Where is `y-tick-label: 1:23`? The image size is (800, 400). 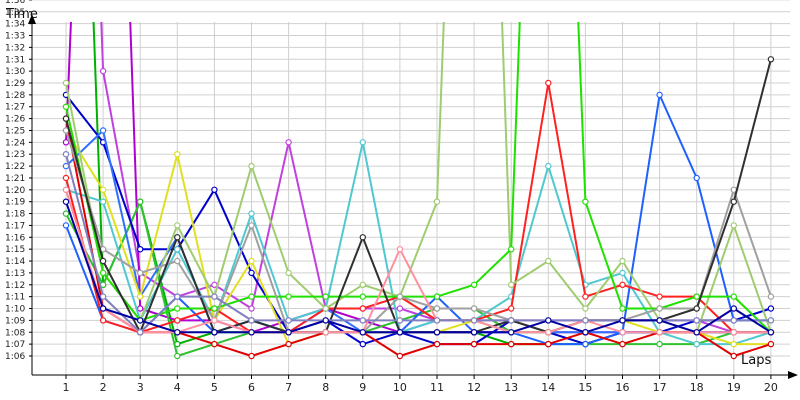 y-tick-label: 1:23 is located at coordinates (15, 155).